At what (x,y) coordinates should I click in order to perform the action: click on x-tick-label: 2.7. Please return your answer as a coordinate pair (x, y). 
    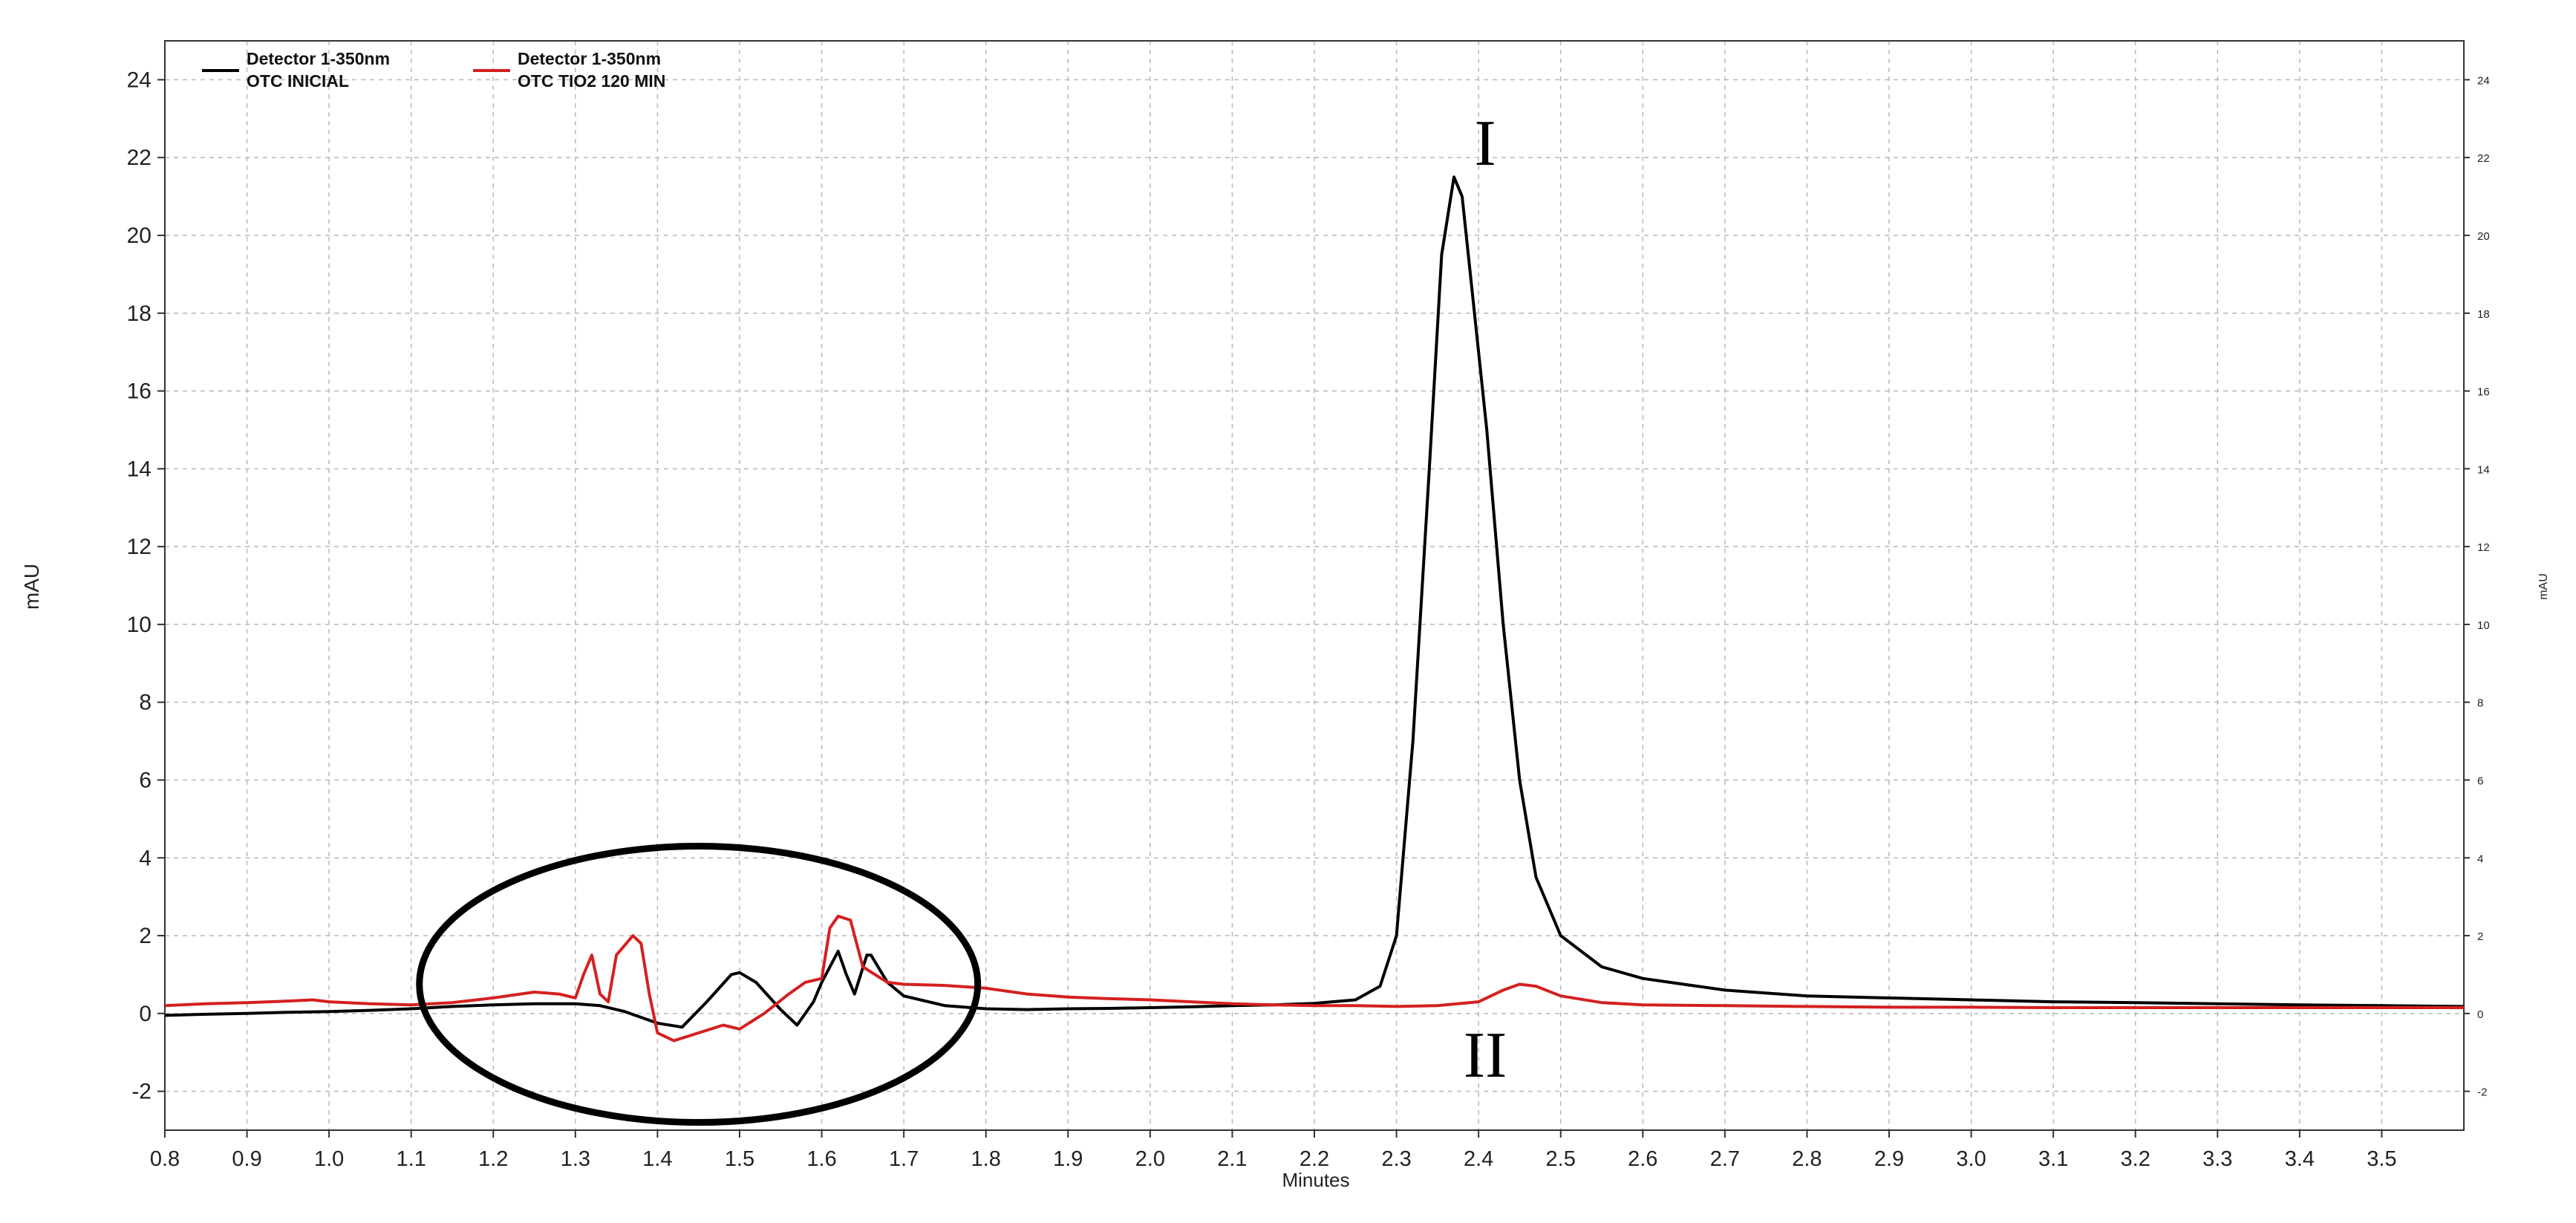
    Looking at the image, I should click on (1725, 1159).